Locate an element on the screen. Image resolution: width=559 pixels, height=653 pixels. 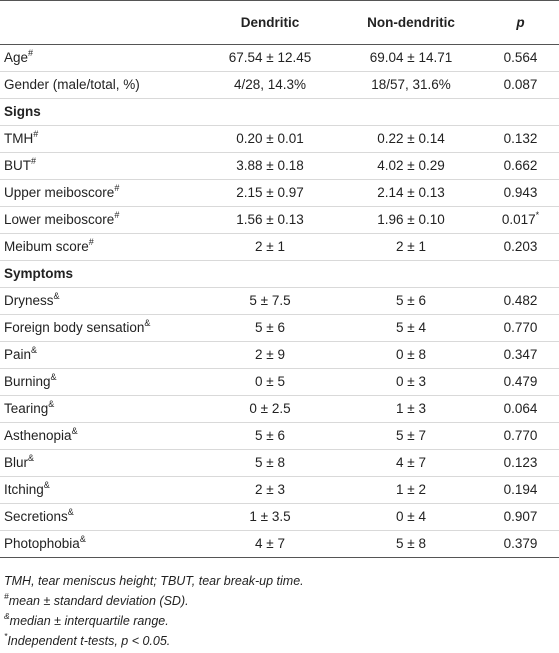
p-value-text: 0.347 is located at coordinates (520, 354).